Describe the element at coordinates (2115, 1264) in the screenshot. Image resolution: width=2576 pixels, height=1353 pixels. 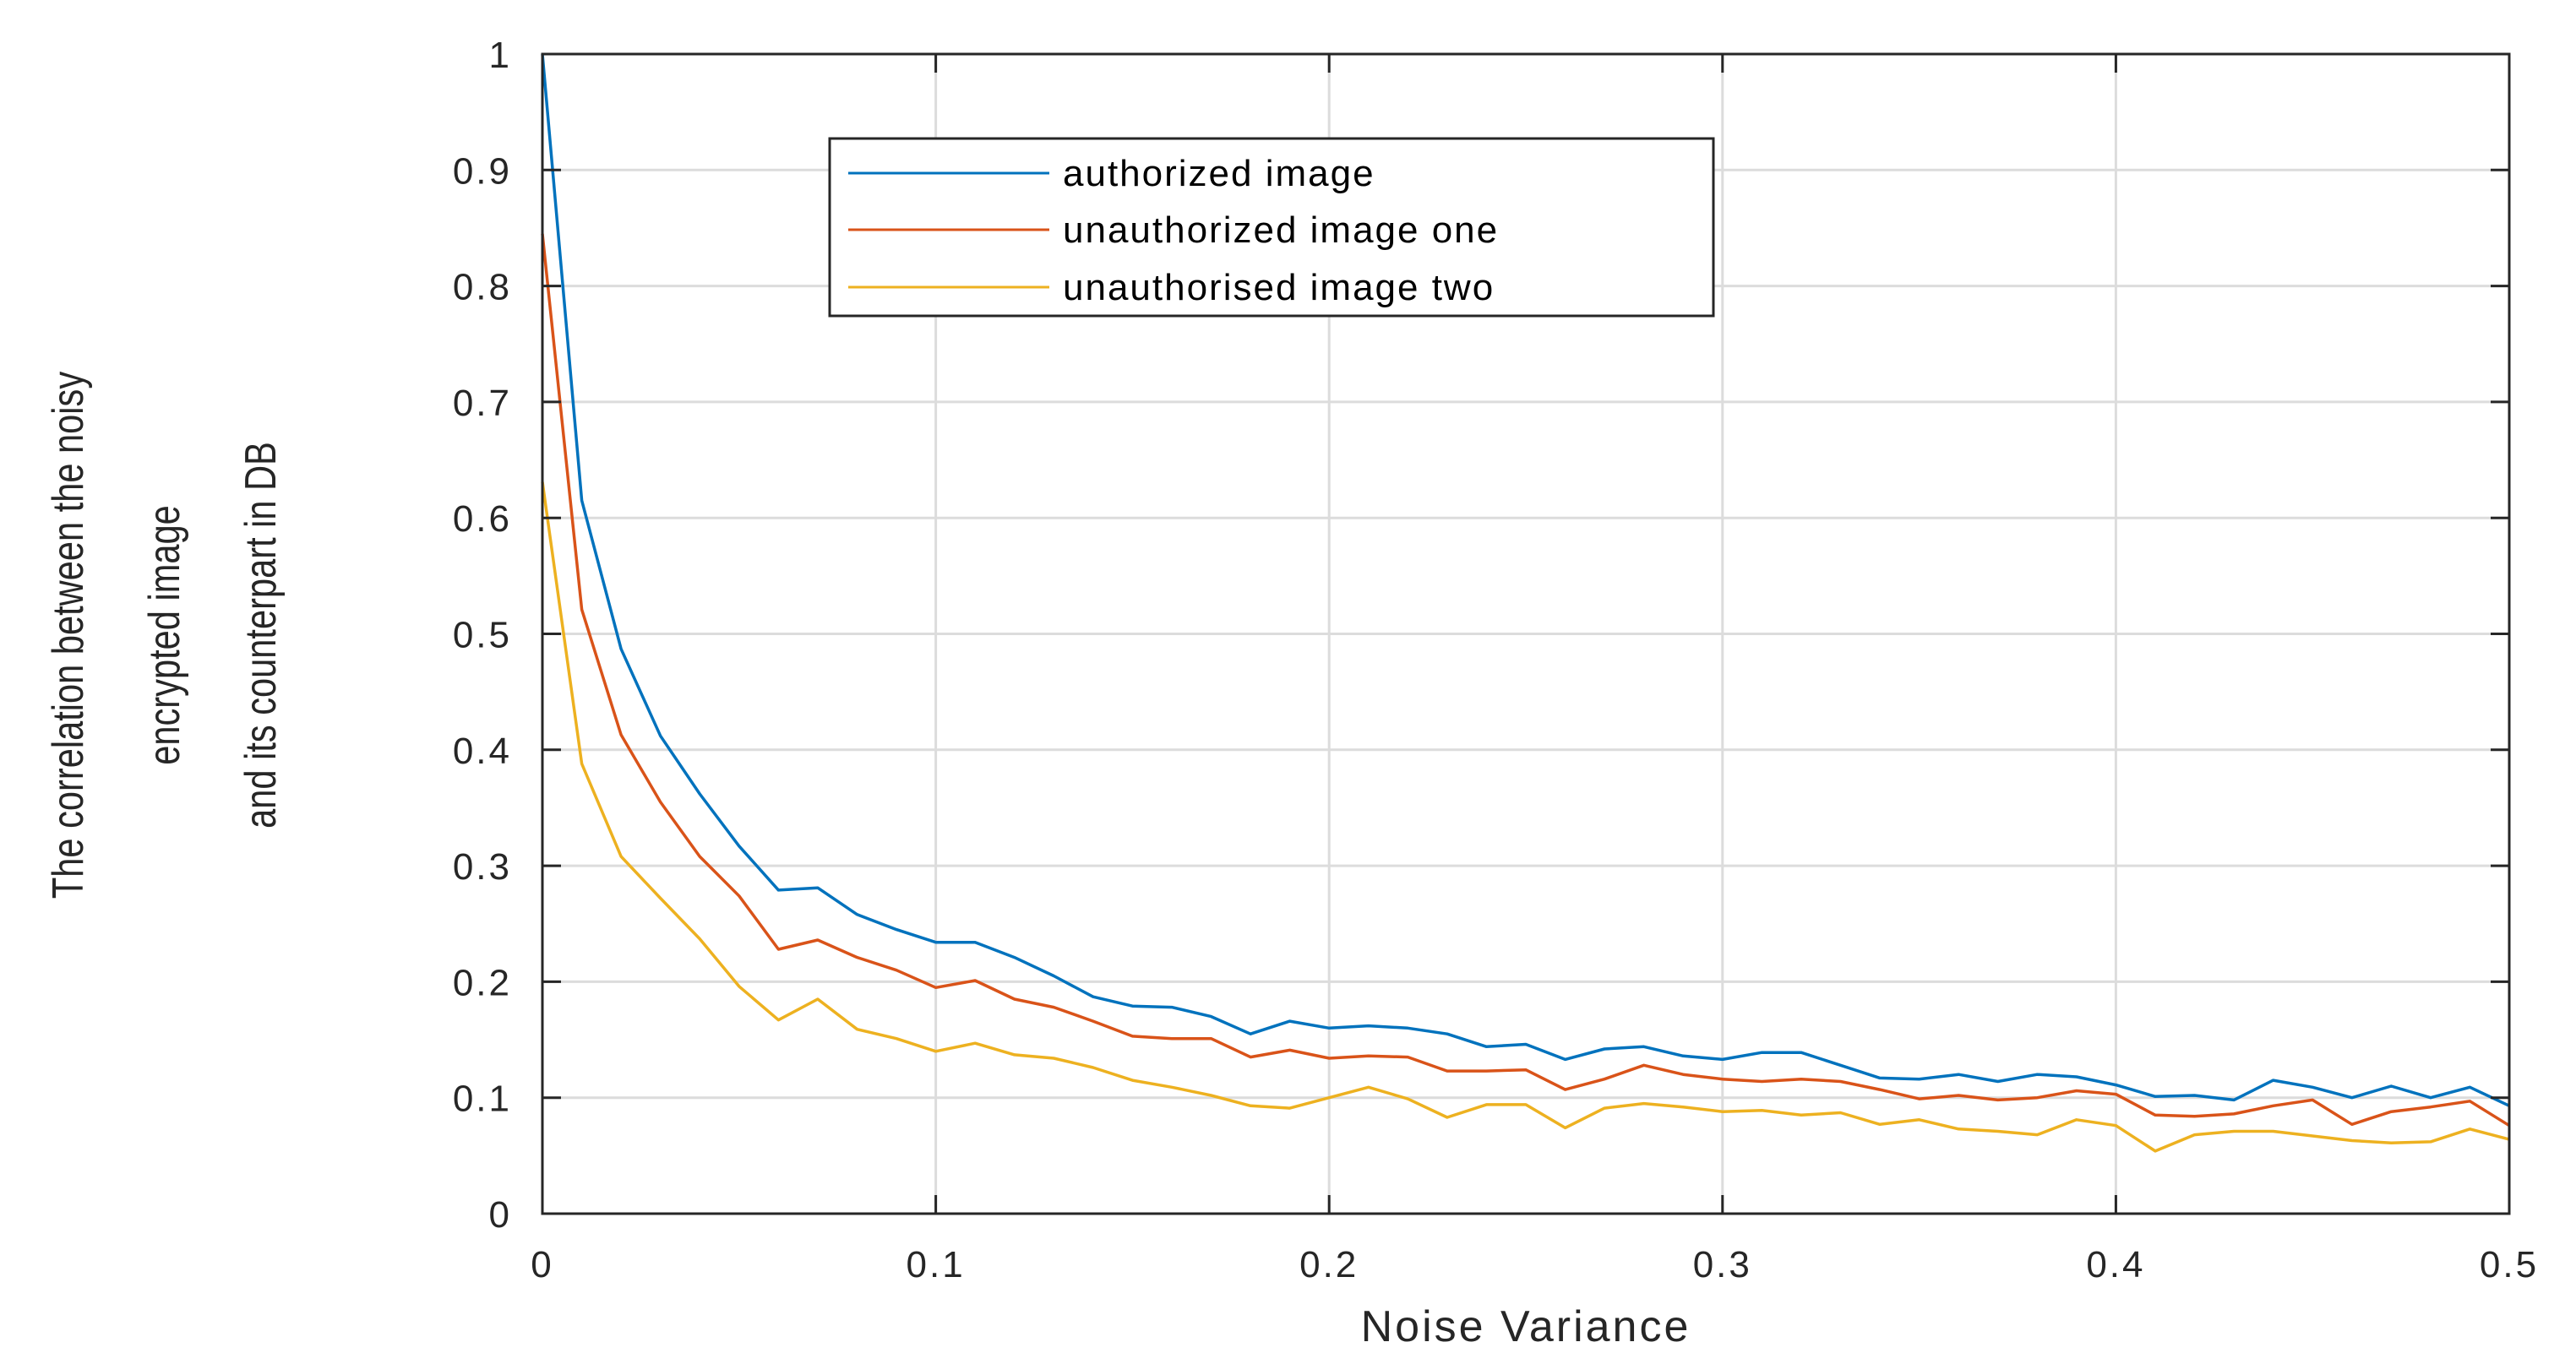
I see `x-tick-label: 0.4` at that location.